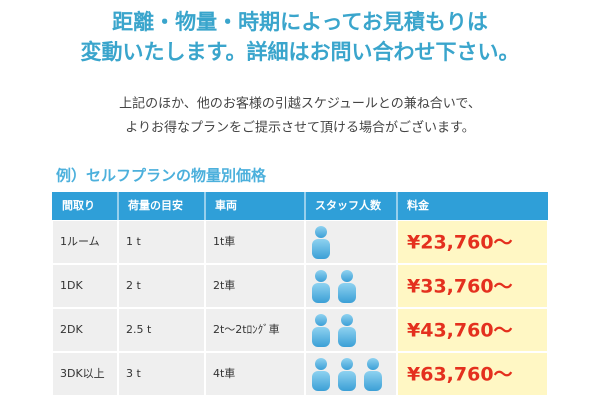 The height and width of the screenshot is (410, 600). What do you see at coordinates (300, 206) in the screenshot?
I see `header-row` at bounding box center [300, 206].